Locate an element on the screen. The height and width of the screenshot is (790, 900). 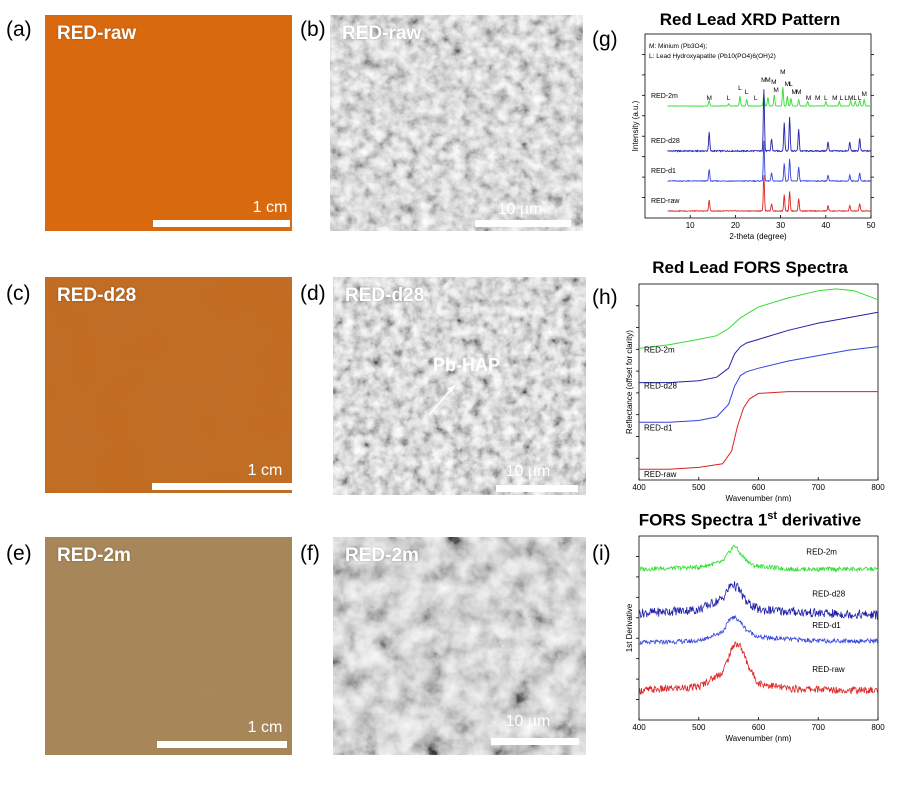
xrd-series-label: RED-2m is located at coordinates (664, 96).